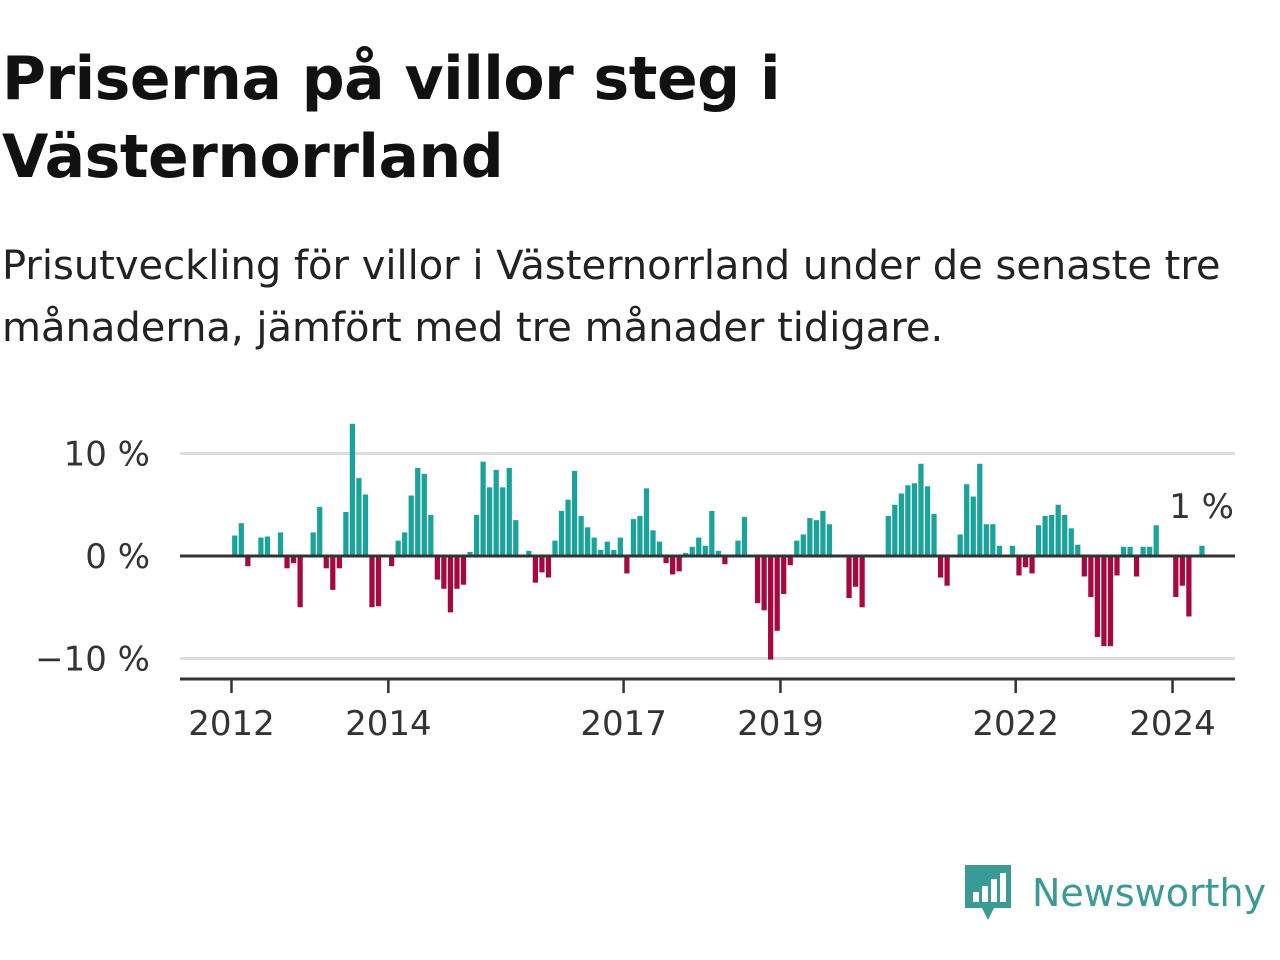 The height and width of the screenshot is (960, 1280). I want to click on x-tick-label: 2017, so click(623, 724).